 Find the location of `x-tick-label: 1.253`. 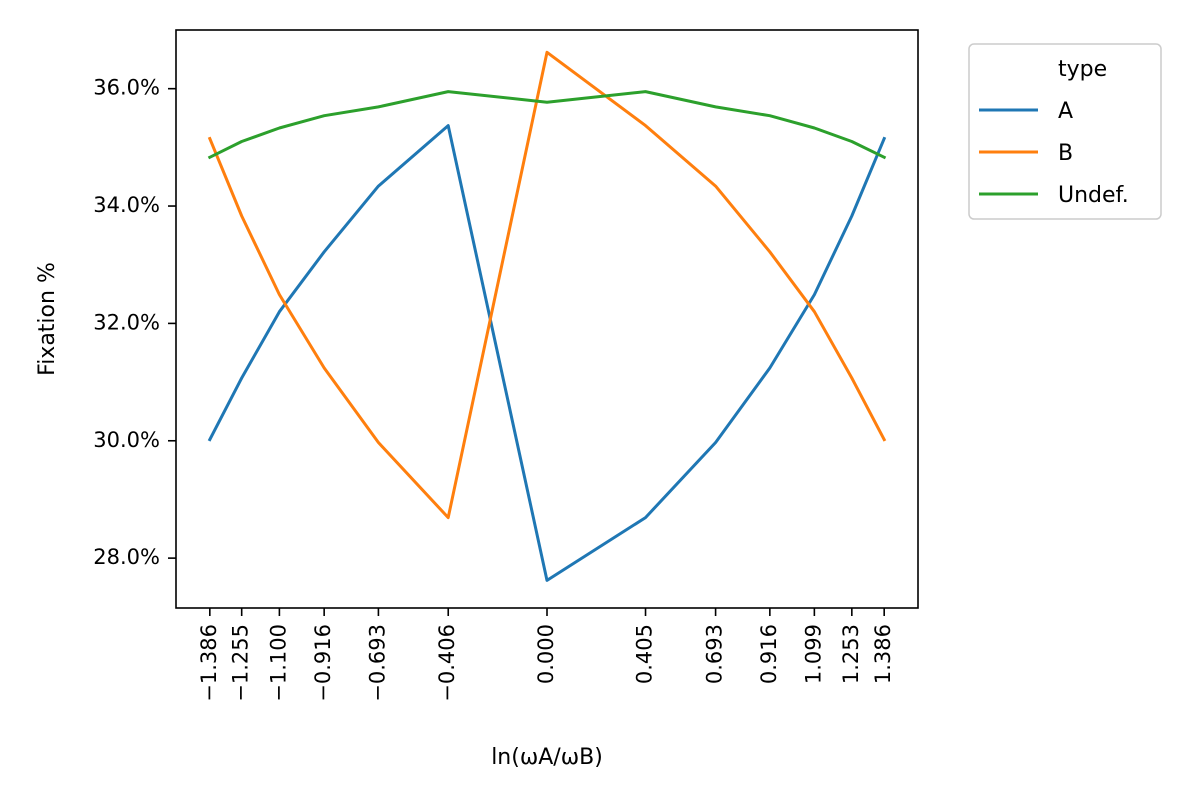

x-tick-label: 1.253 is located at coordinates (851, 654).